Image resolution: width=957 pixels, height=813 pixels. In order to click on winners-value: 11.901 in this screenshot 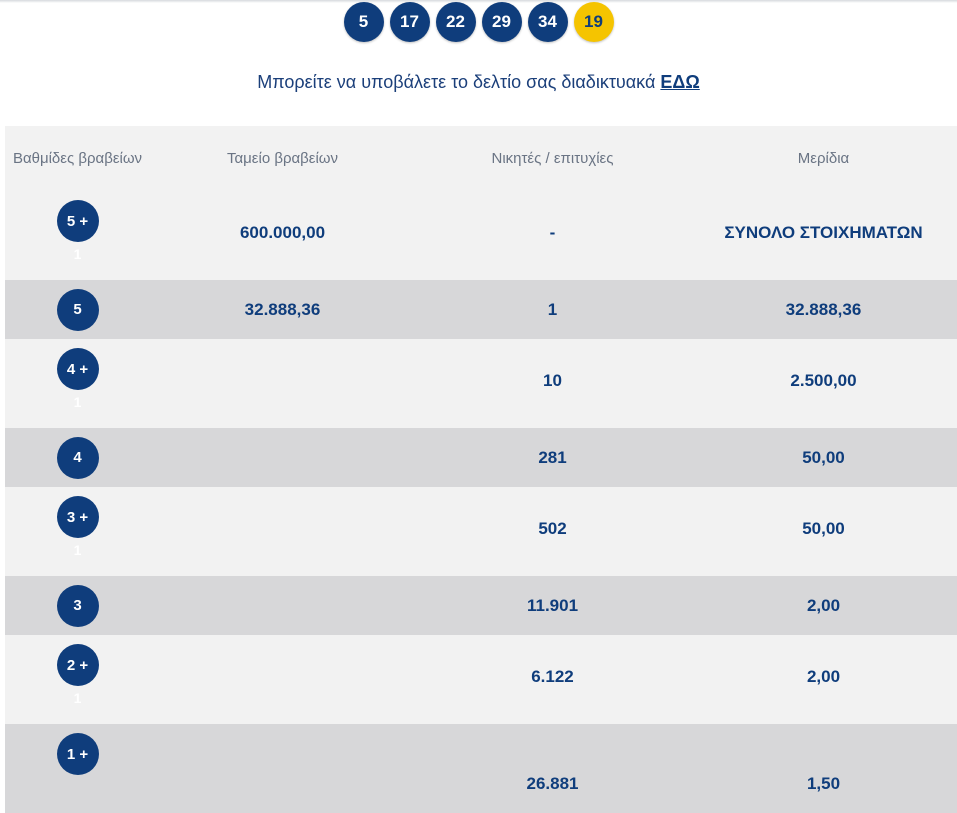, I will do `click(552, 605)`.